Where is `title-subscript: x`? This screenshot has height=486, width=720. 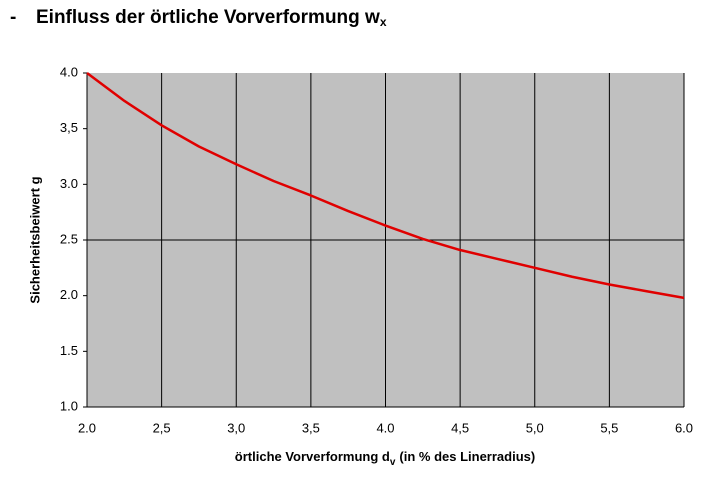
title-subscript: x is located at coordinates (383, 22).